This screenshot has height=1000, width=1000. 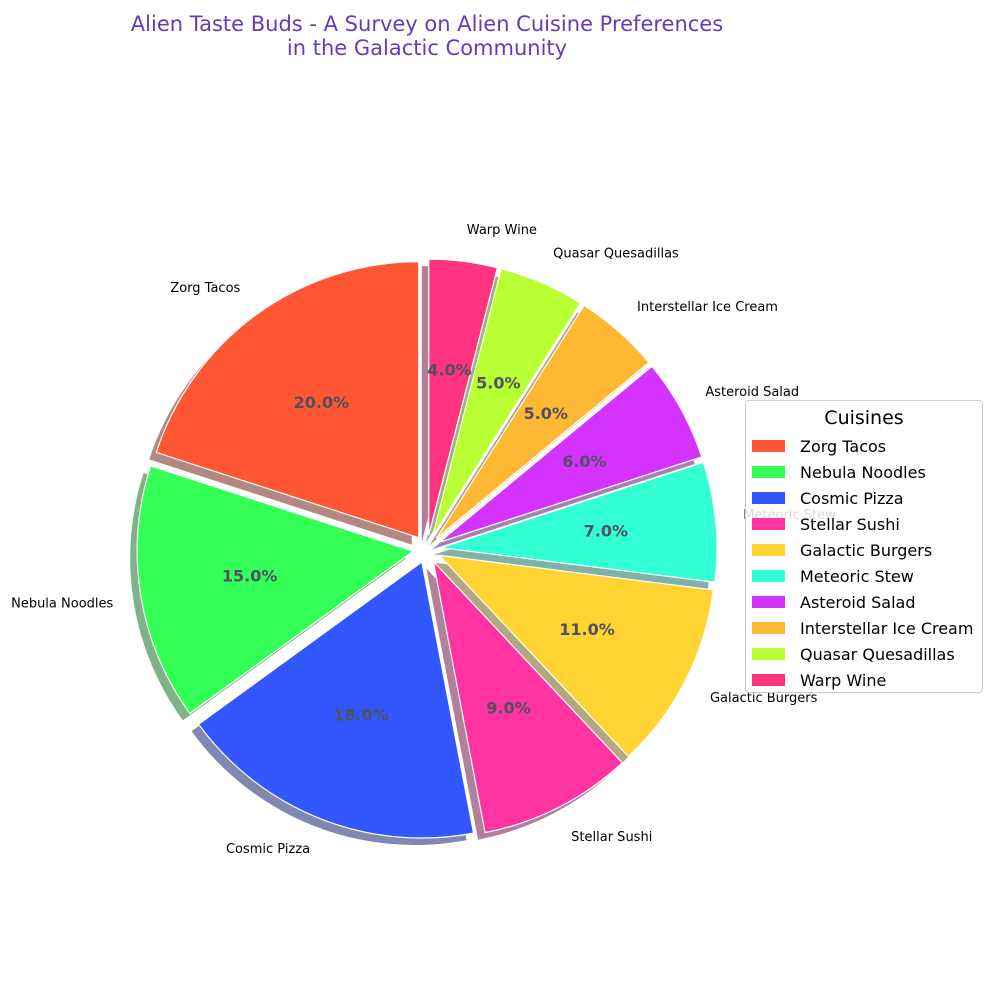 What do you see at coordinates (852, 498) in the screenshot?
I see `legend-label: Cosmic Pizza` at bounding box center [852, 498].